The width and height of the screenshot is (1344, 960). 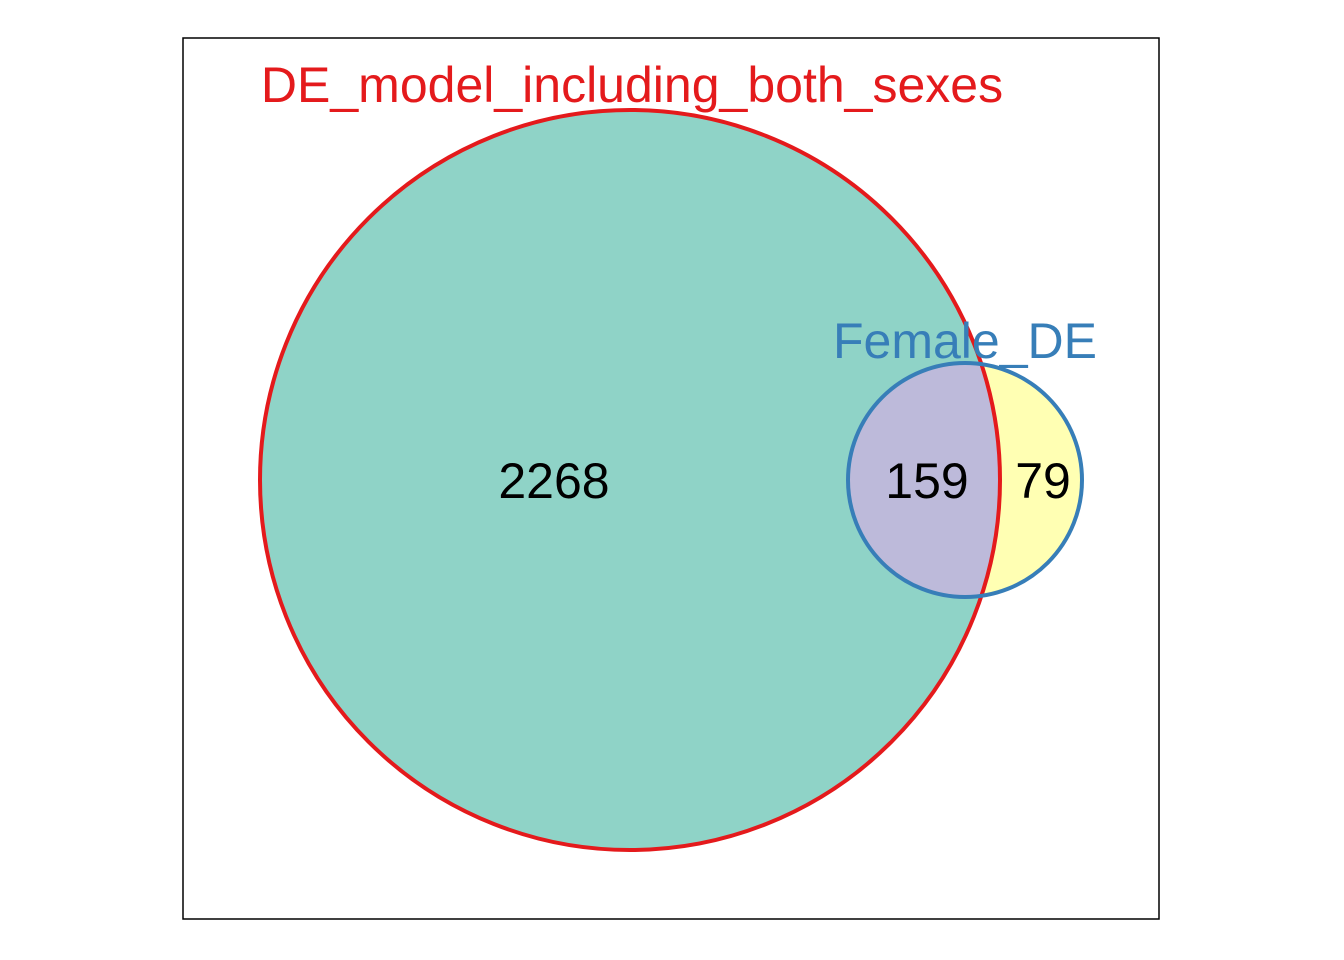 I want to click on count-only-de-model: 2268, so click(x=553, y=481).